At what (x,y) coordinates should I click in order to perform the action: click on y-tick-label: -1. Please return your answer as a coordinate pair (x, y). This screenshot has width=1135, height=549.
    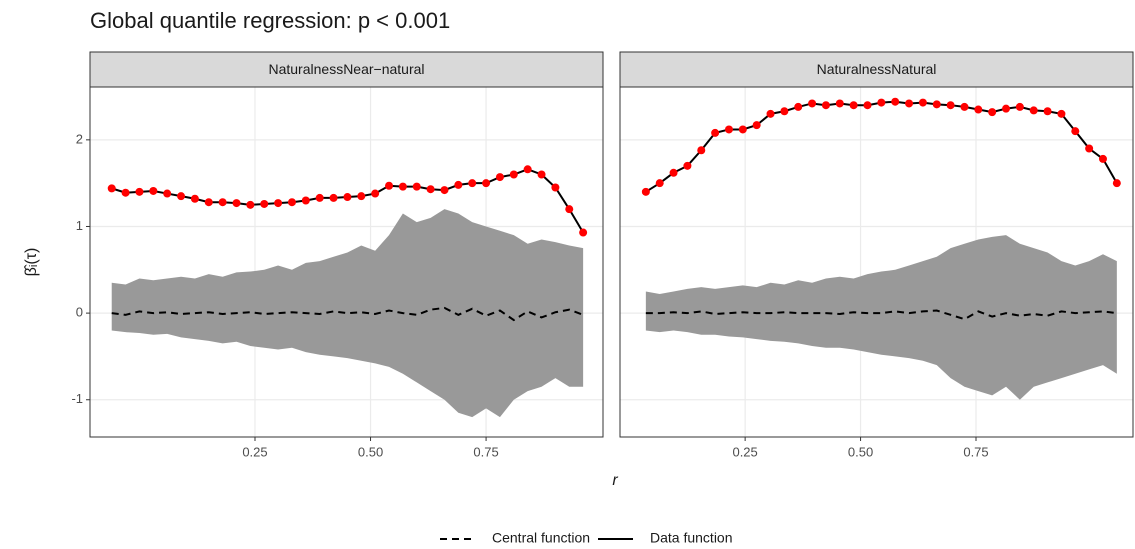
    Looking at the image, I should click on (77, 398).